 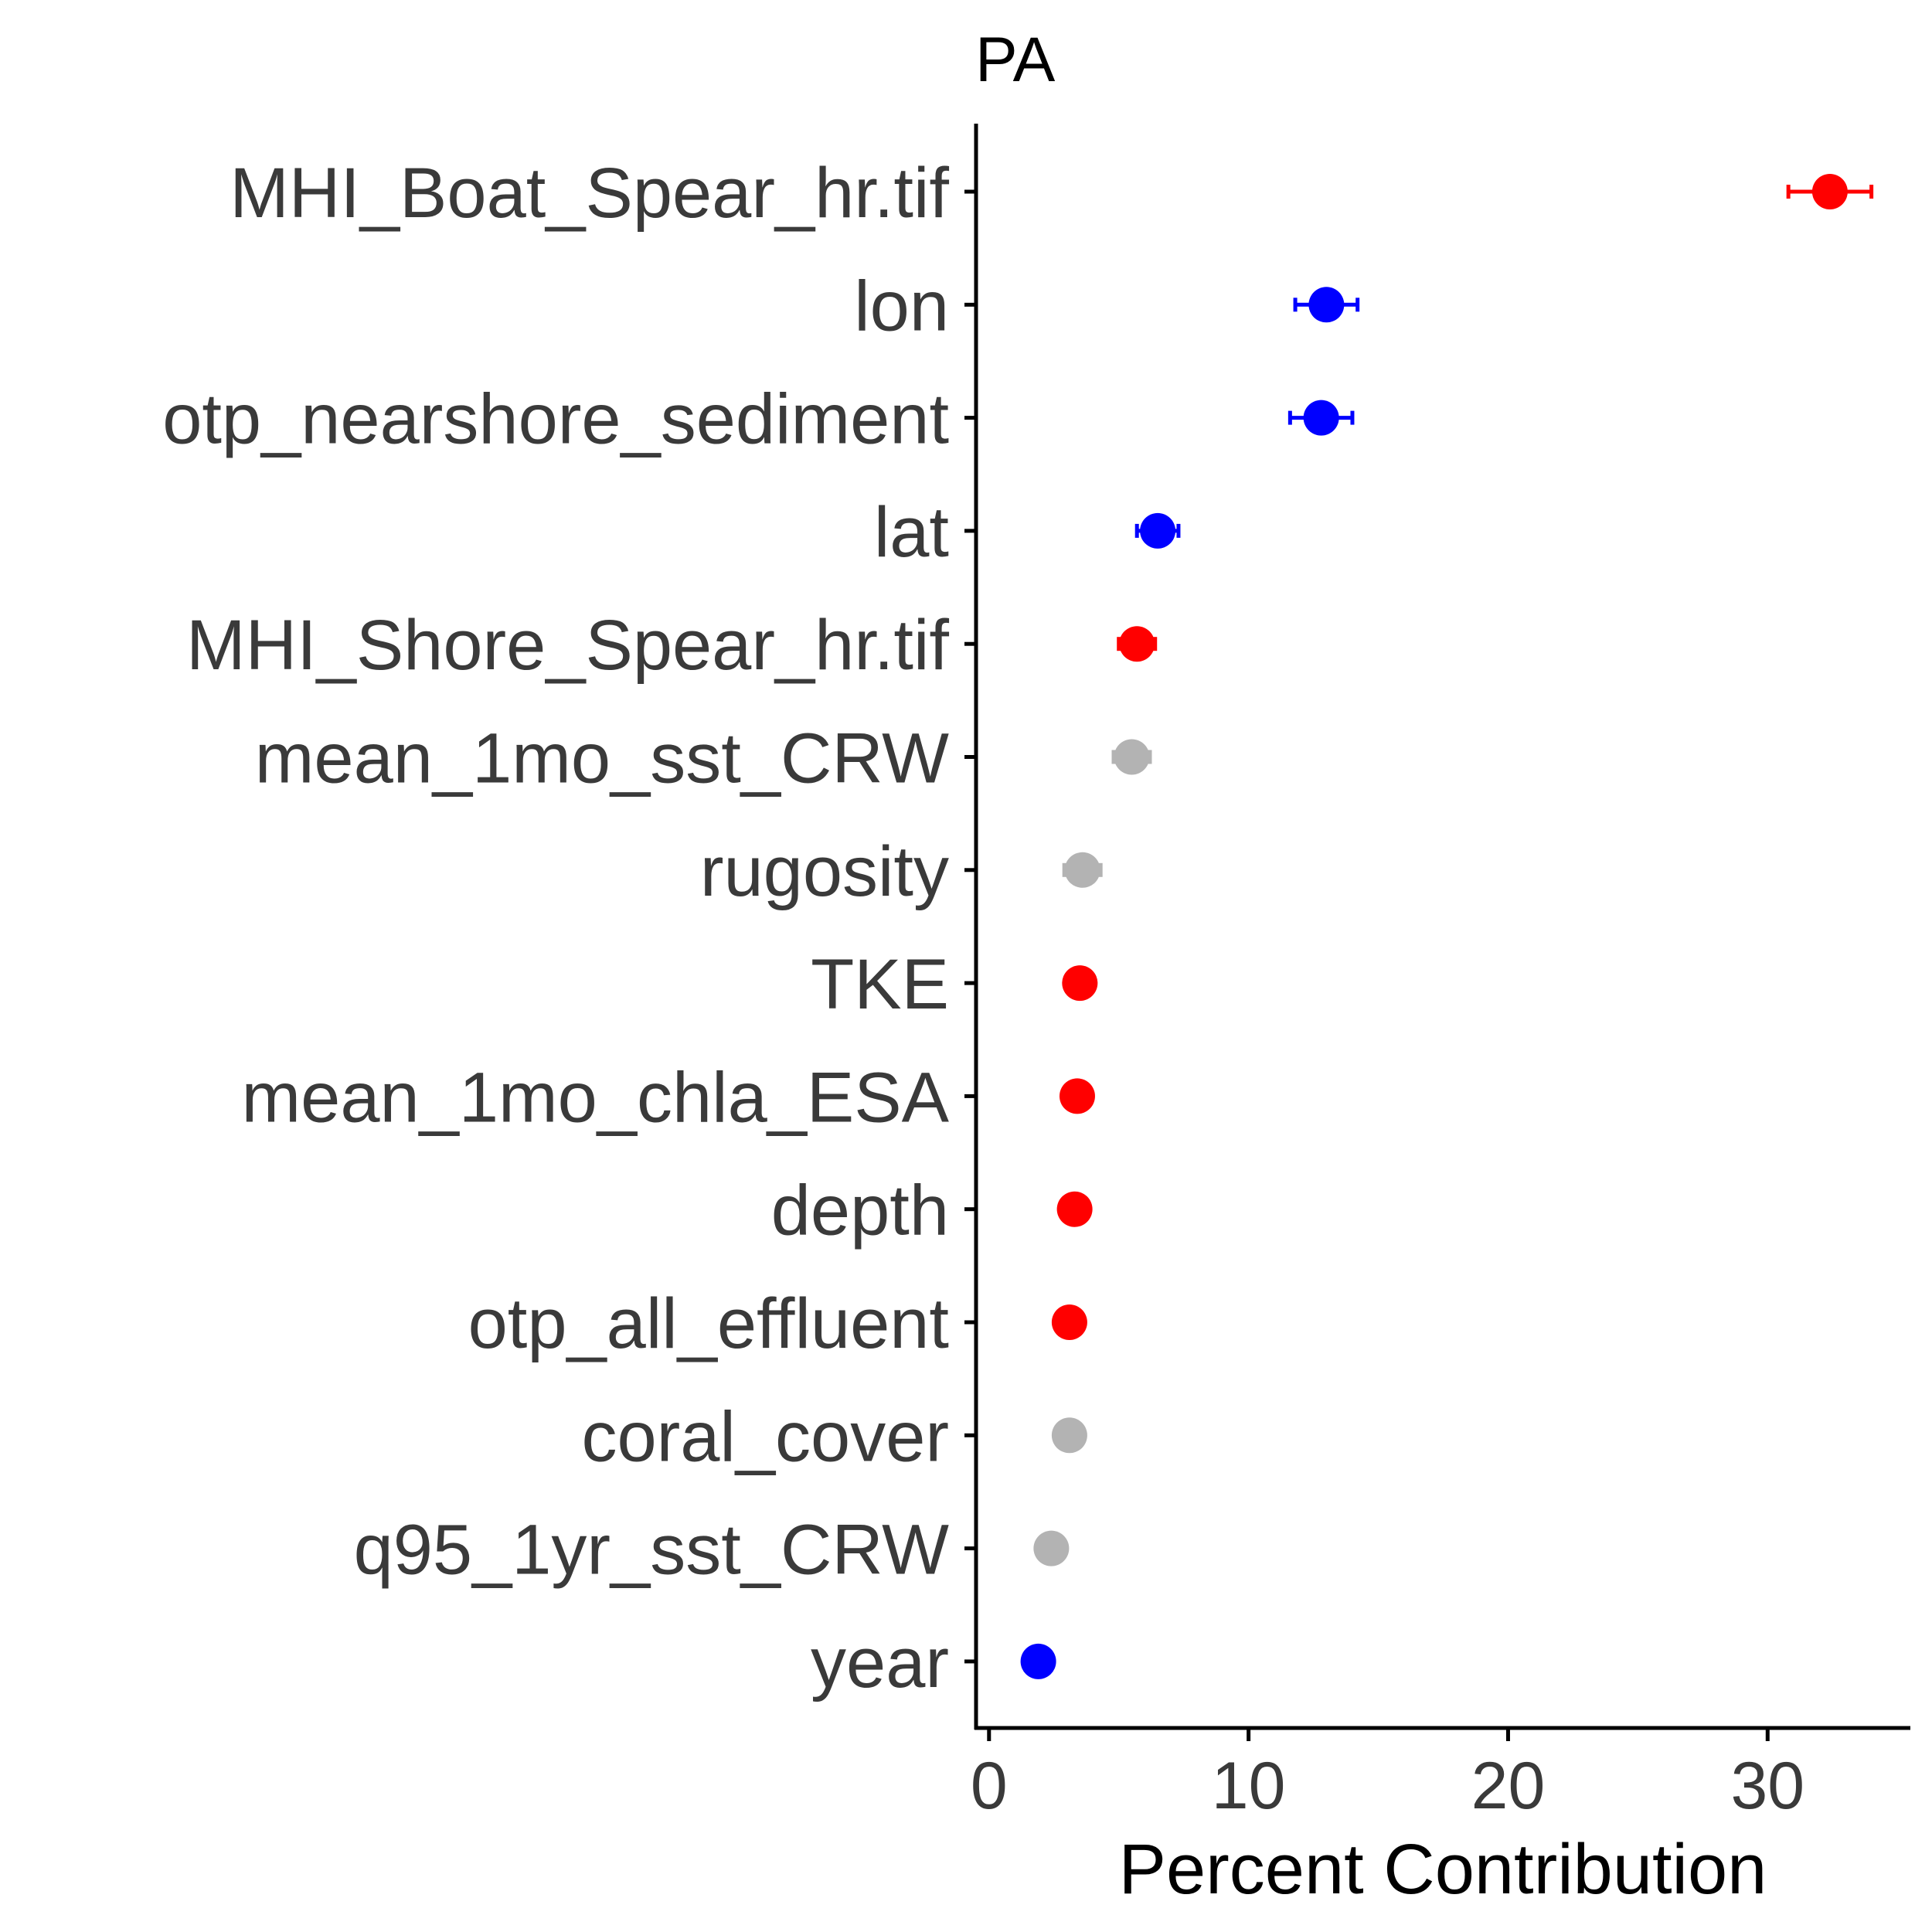 I want to click on x-axis-label: Percent Contribution, so click(x=1443, y=1870).